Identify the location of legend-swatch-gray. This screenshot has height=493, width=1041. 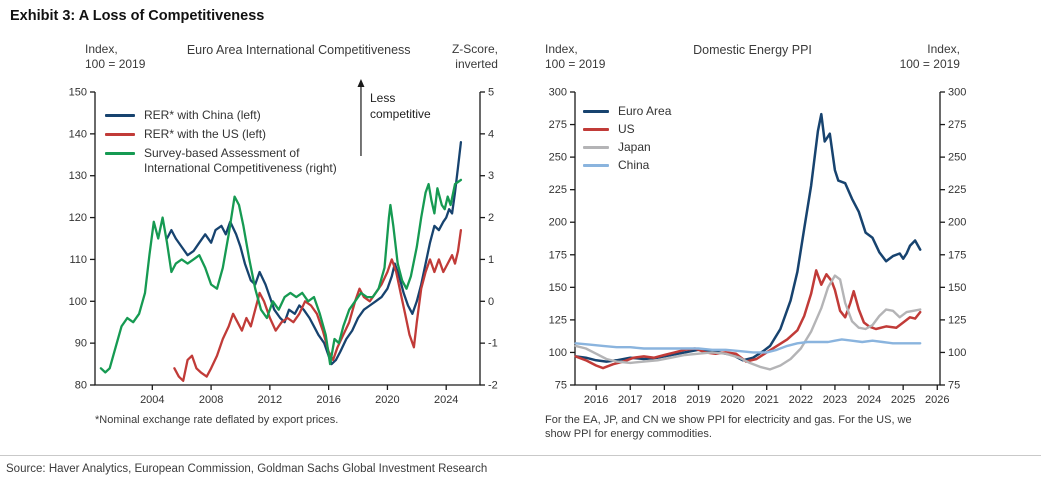
(596, 147).